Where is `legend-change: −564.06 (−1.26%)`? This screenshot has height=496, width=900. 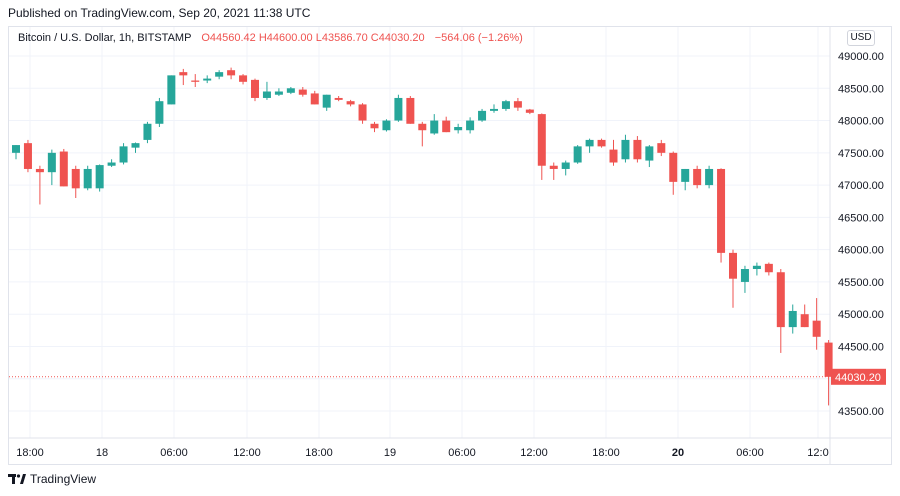
legend-change: −564.06 (−1.26%) is located at coordinates (478, 38).